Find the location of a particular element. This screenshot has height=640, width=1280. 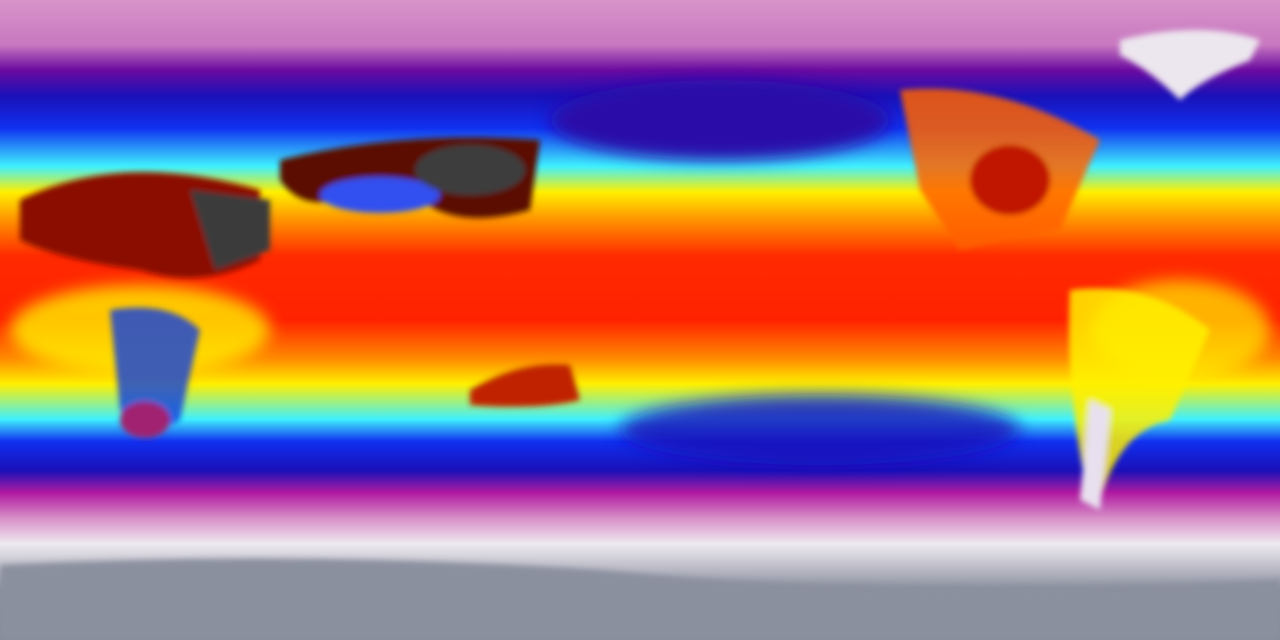

north-america-hot is located at coordinates (1010, 180).